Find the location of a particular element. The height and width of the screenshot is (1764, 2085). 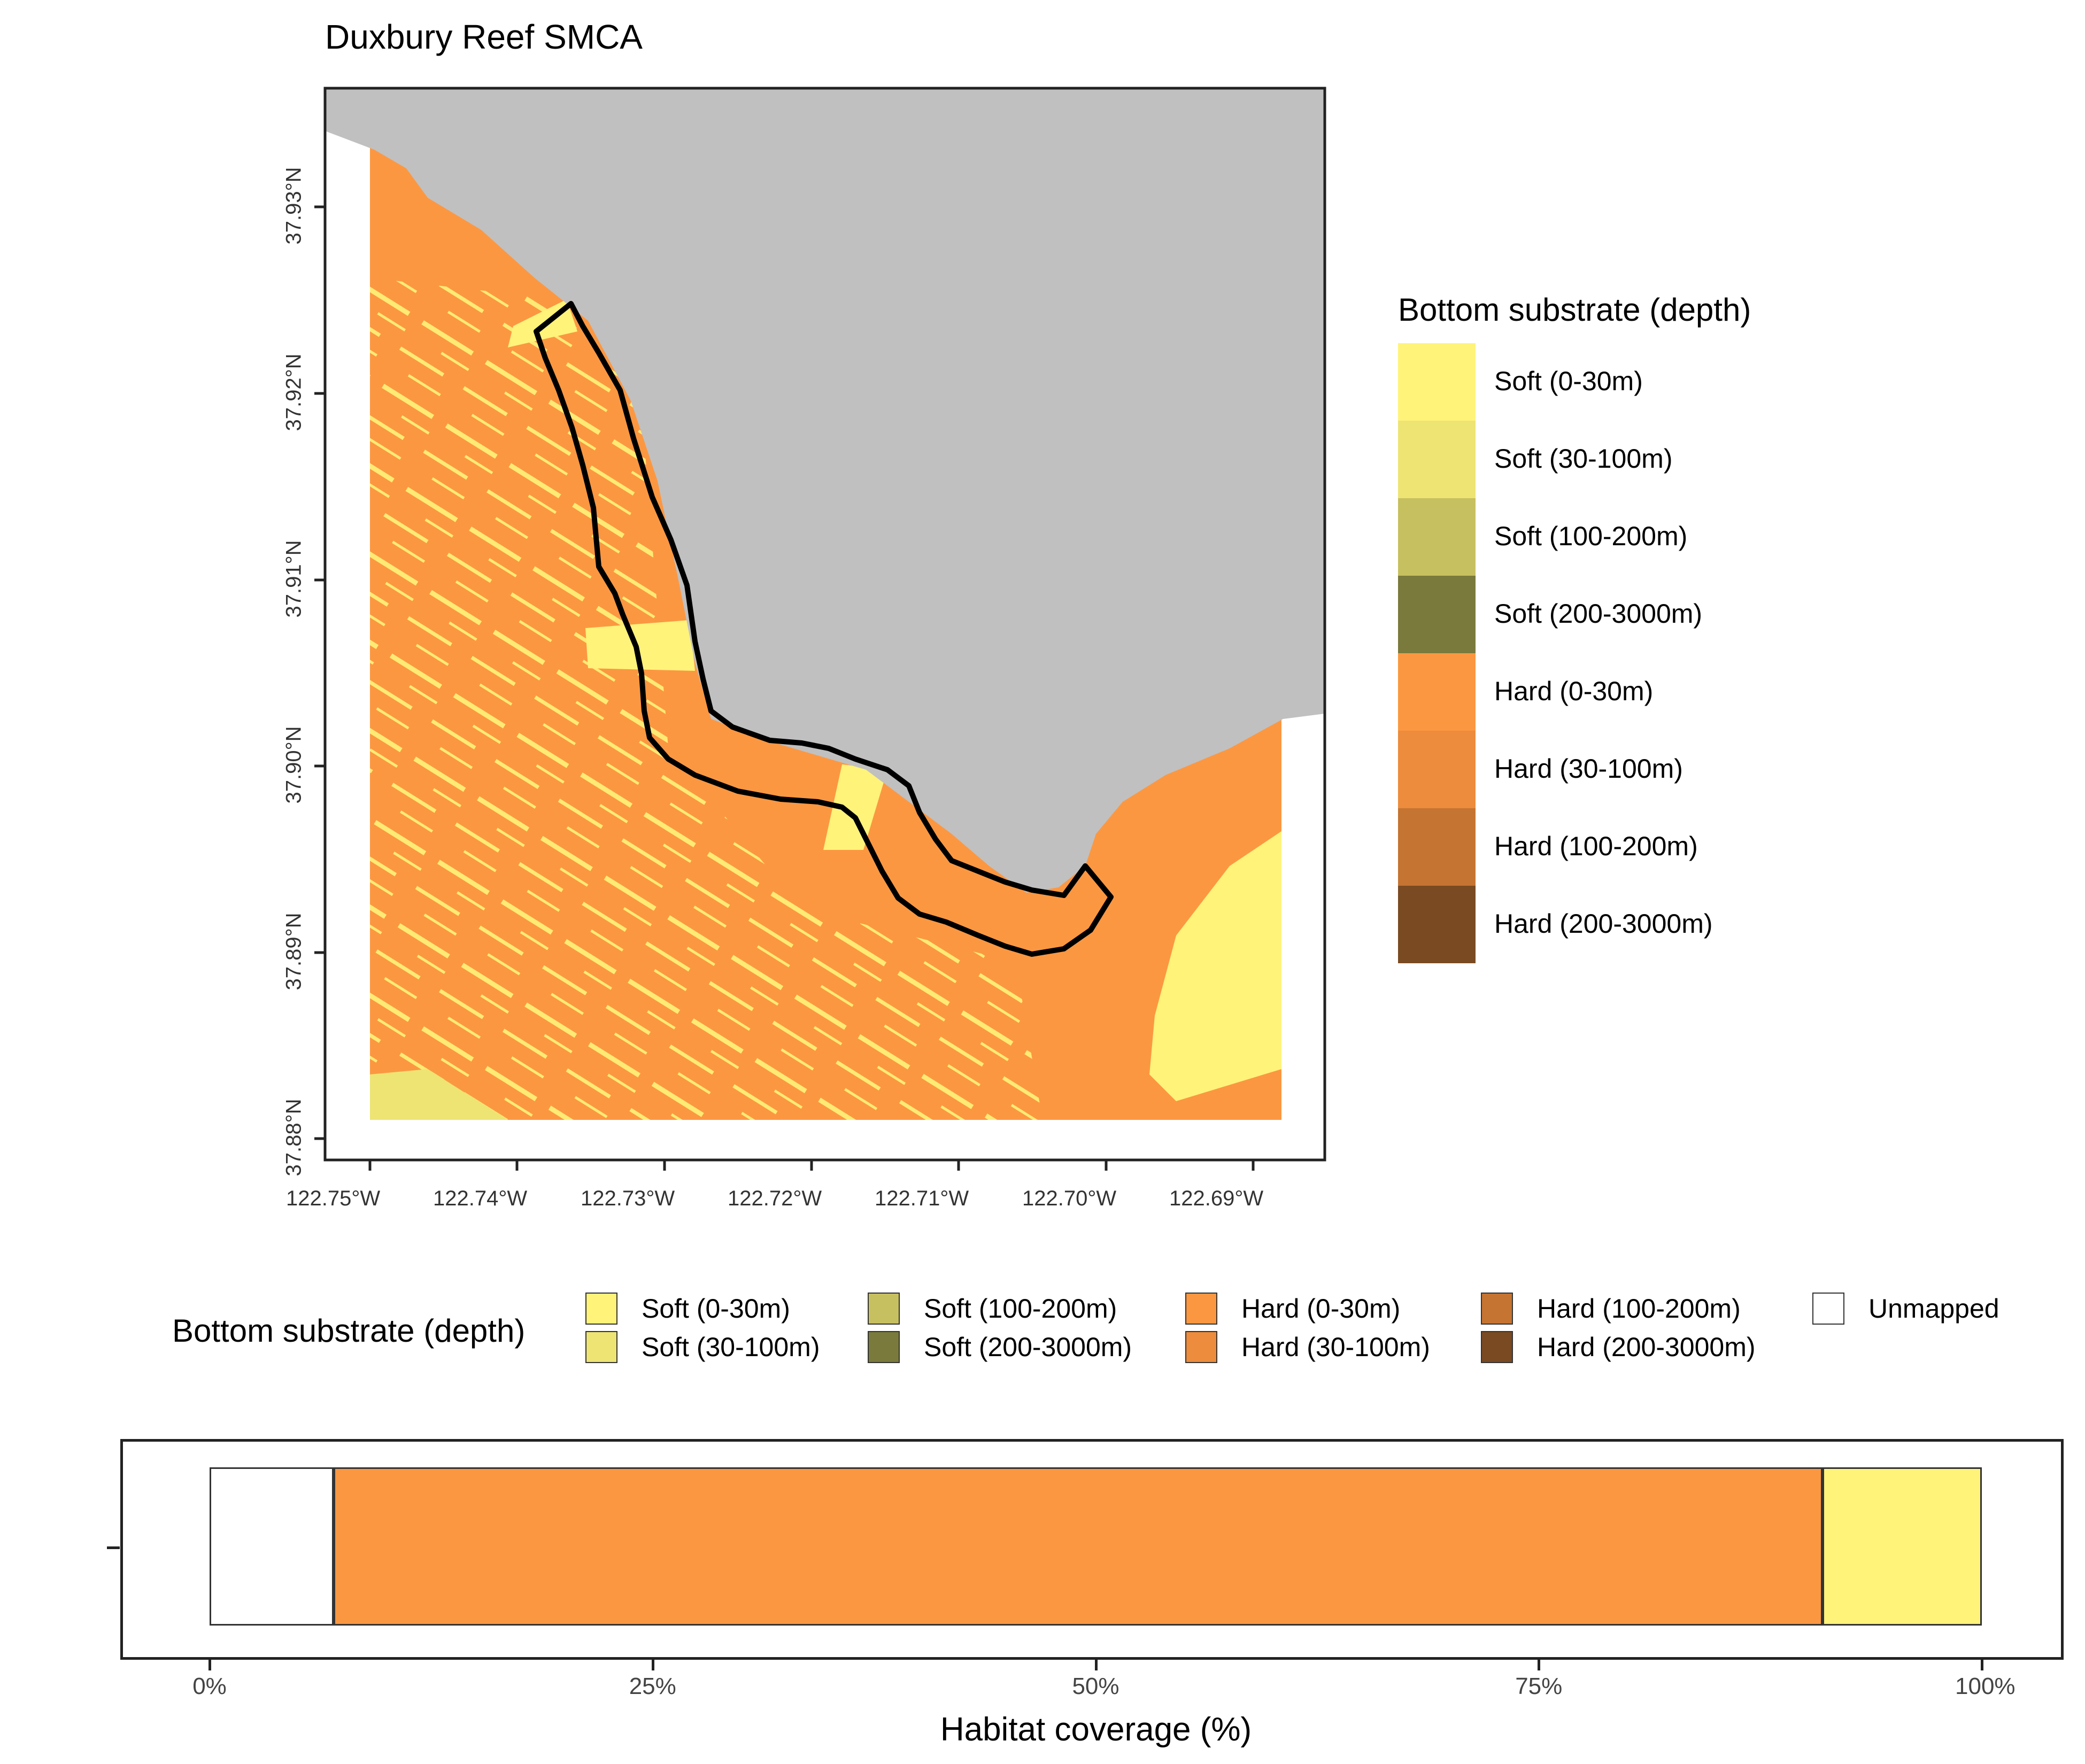

soft-patch-reef-a is located at coordinates (640, 645).